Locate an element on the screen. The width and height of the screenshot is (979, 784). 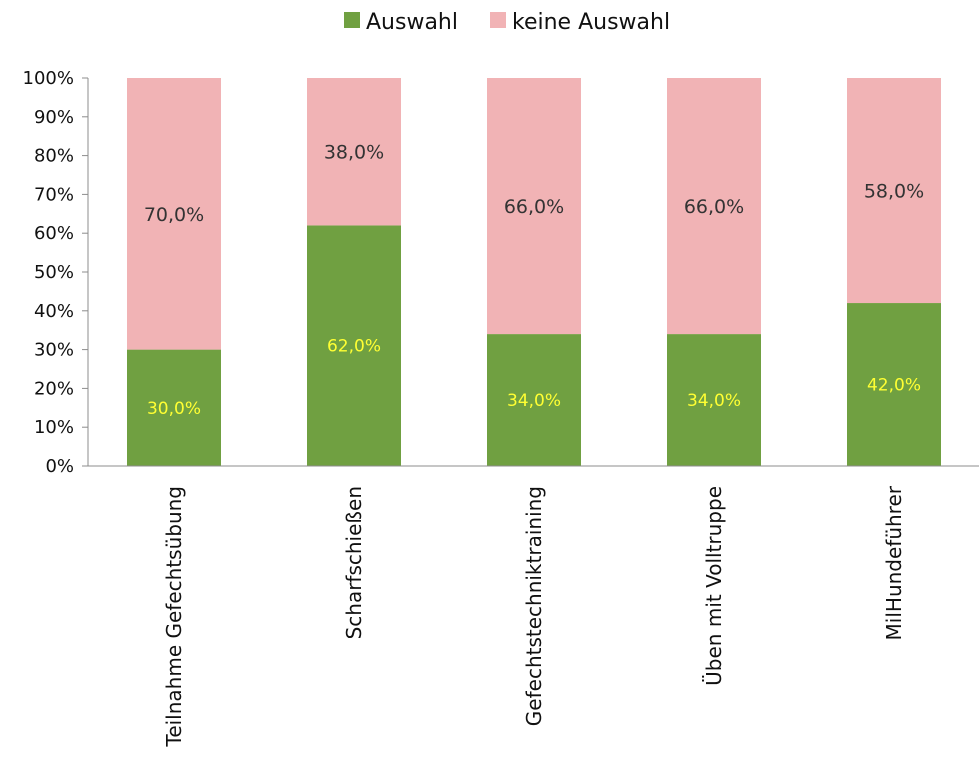
y-tick-label: 30% is located at coordinates (54, 350).